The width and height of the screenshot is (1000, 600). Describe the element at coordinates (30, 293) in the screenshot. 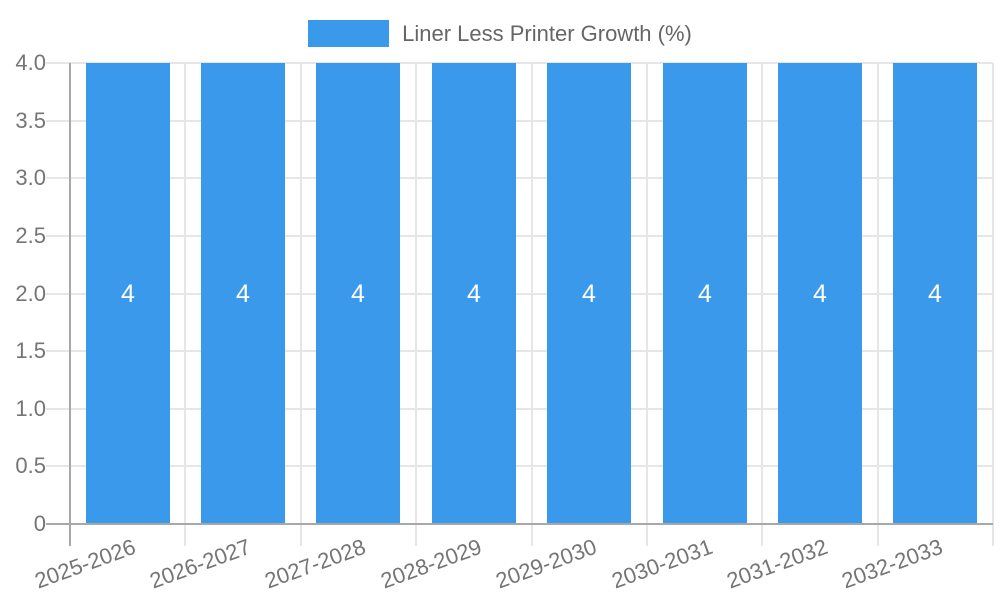

I see `y-axis-tick-label: 2.0` at that location.